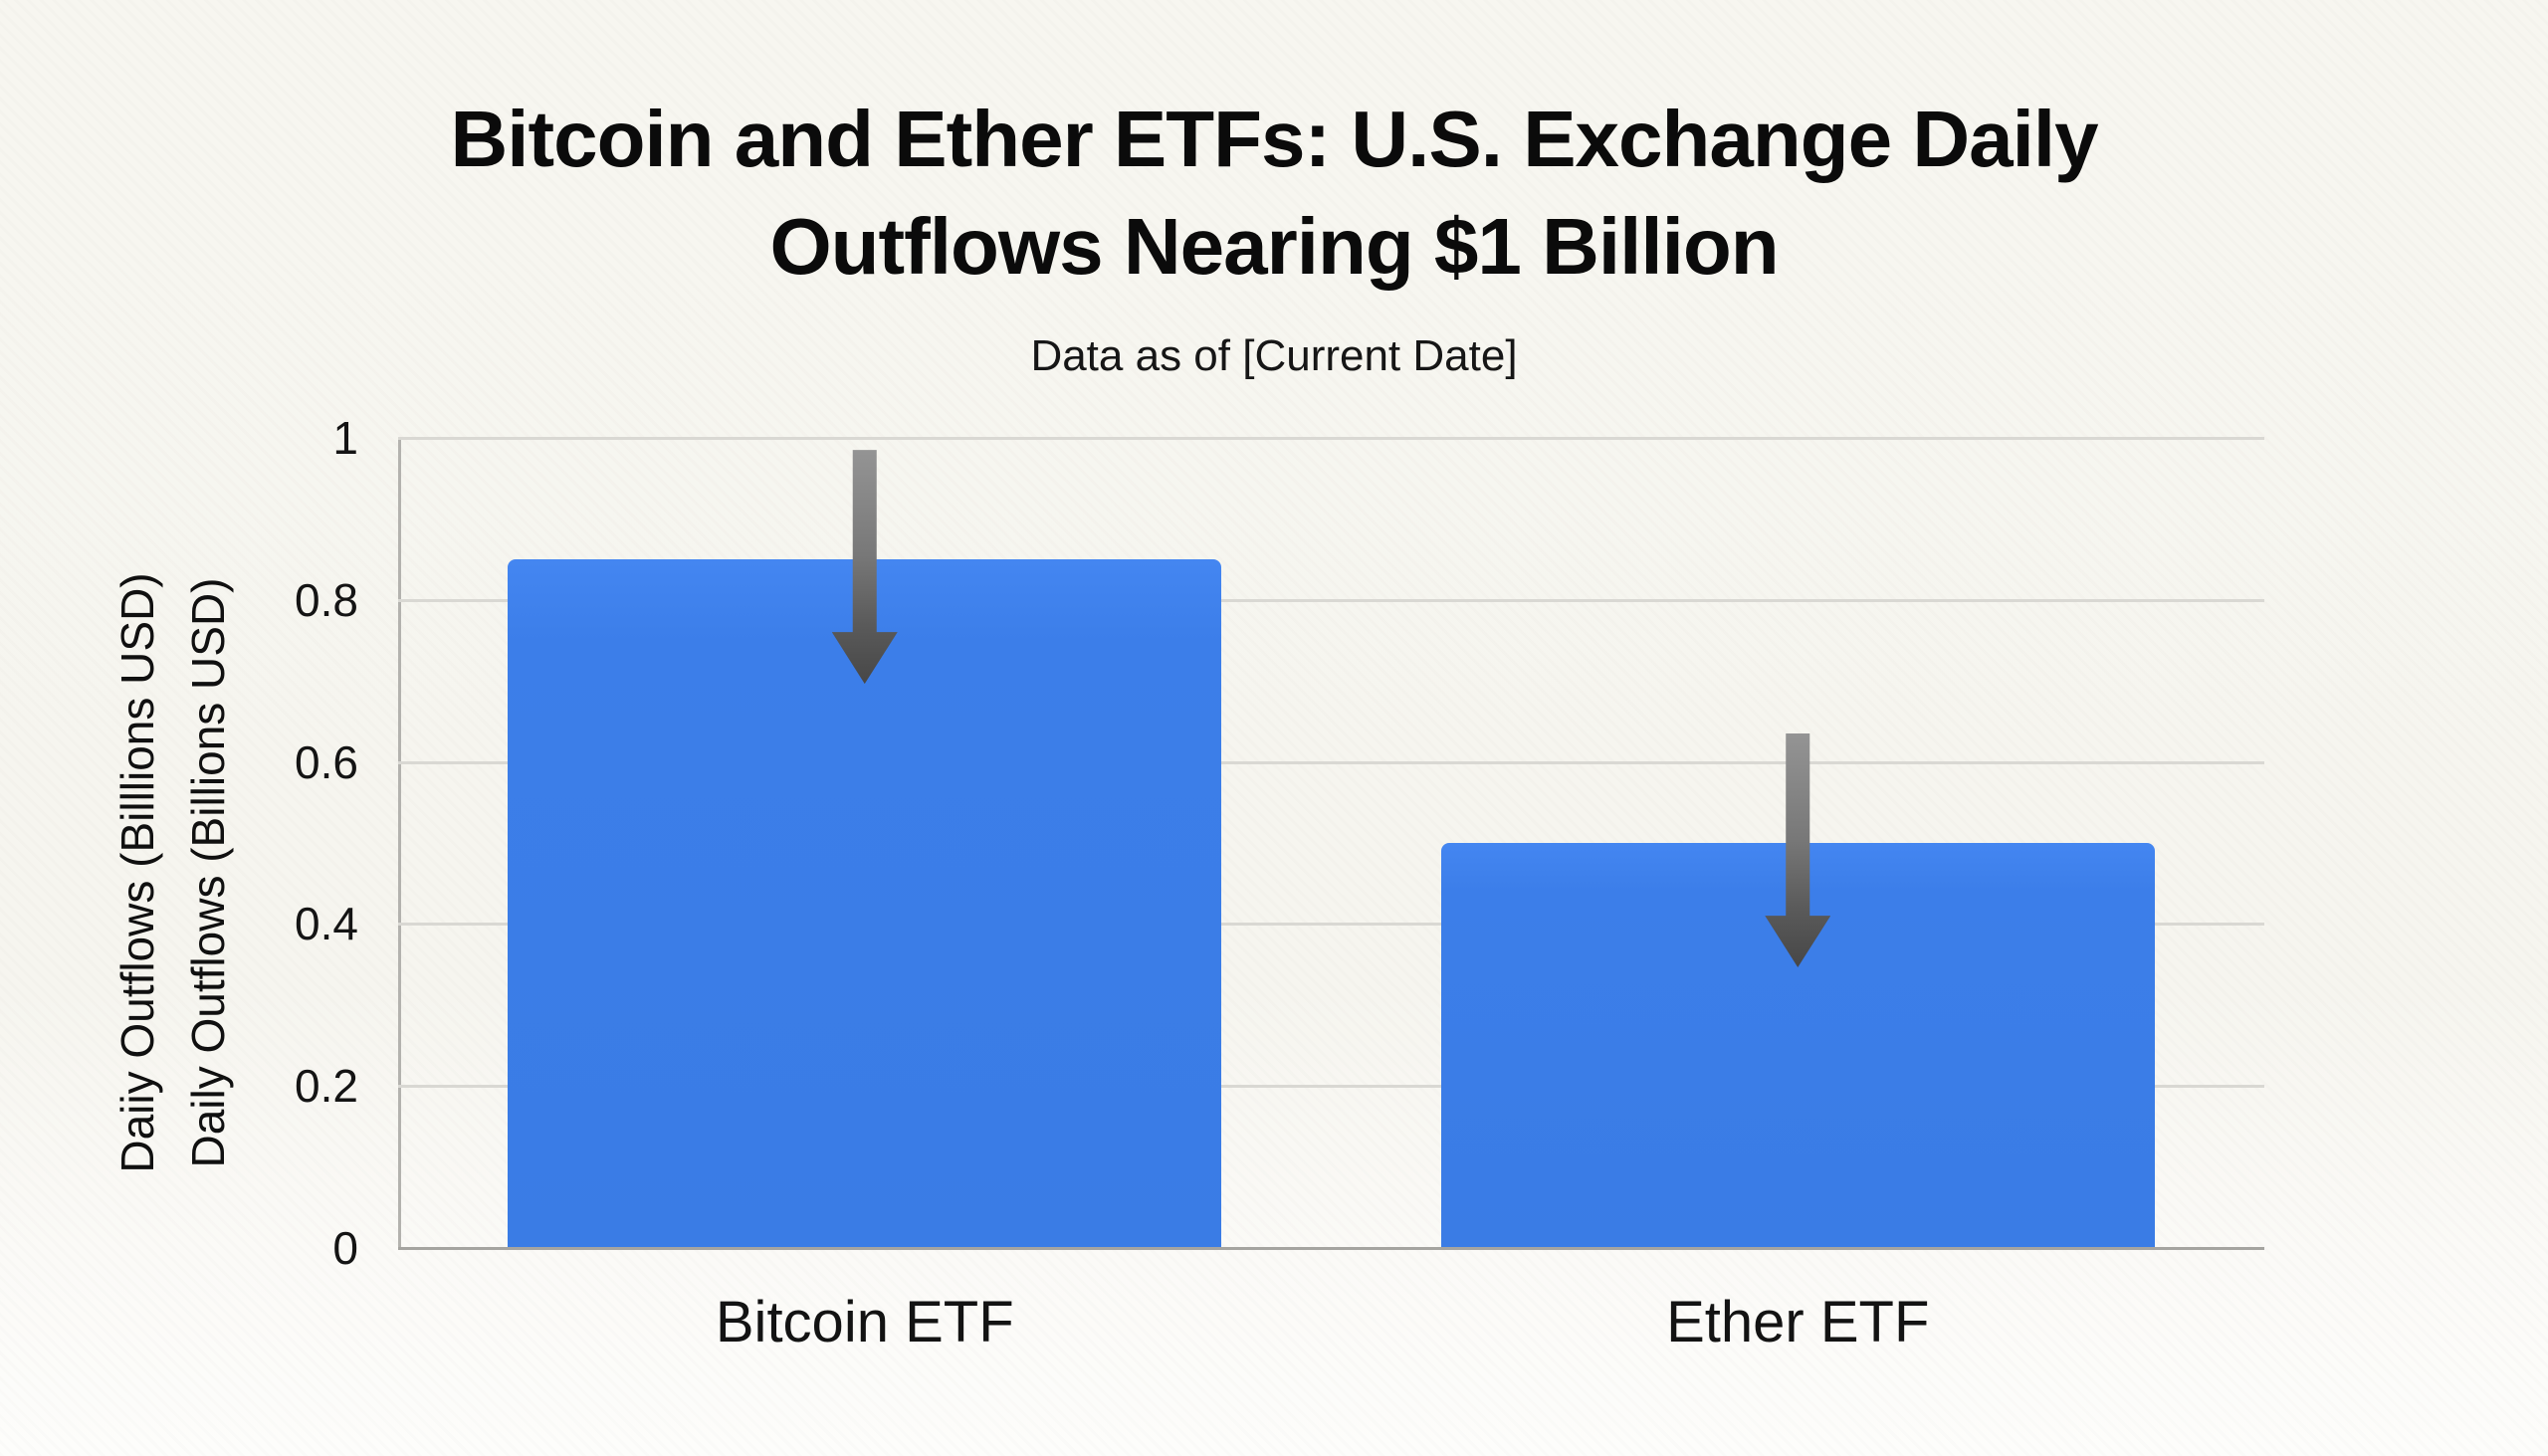 The image size is (2548, 1456). Describe the element at coordinates (1331, 762) in the screenshot. I see `gridline-0.6` at that location.